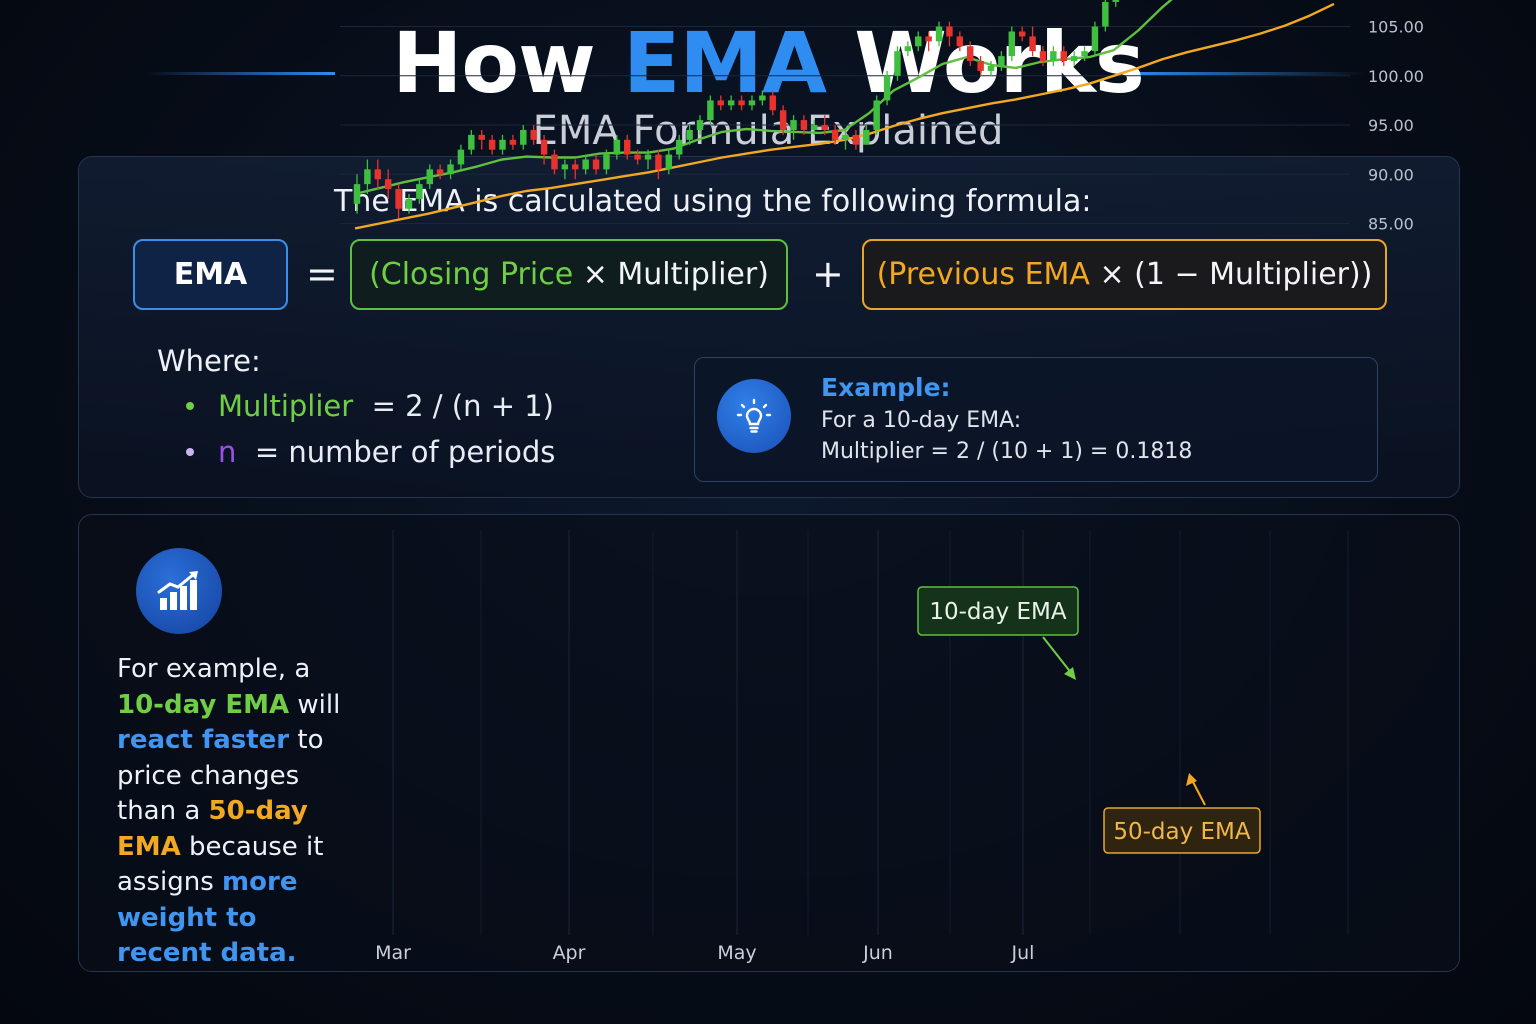  What do you see at coordinates (724, 63) in the screenshot?
I see `title-word-ema: EMA` at bounding box center [724, 63].